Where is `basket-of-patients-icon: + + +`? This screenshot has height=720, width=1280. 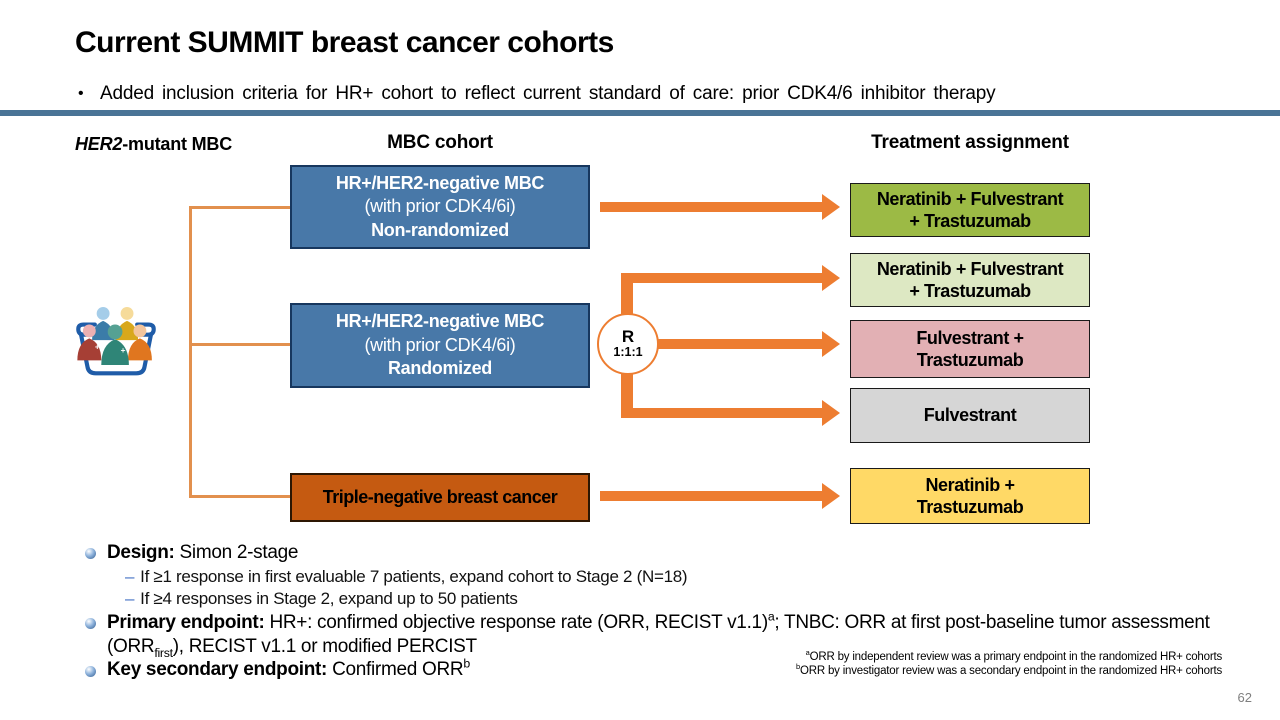 basket-of-patients-icon: + + + is located at coordinates (116, 341).